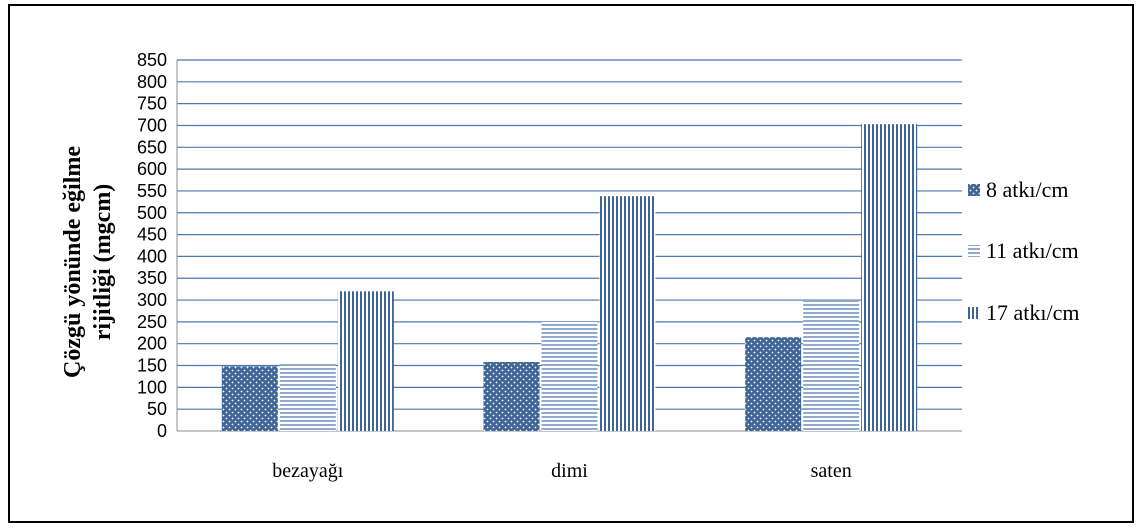  What do you see at coordinates (511, 396) in the screenshot?
I see `bar-1-dimi` at bounding box center [511, 396].